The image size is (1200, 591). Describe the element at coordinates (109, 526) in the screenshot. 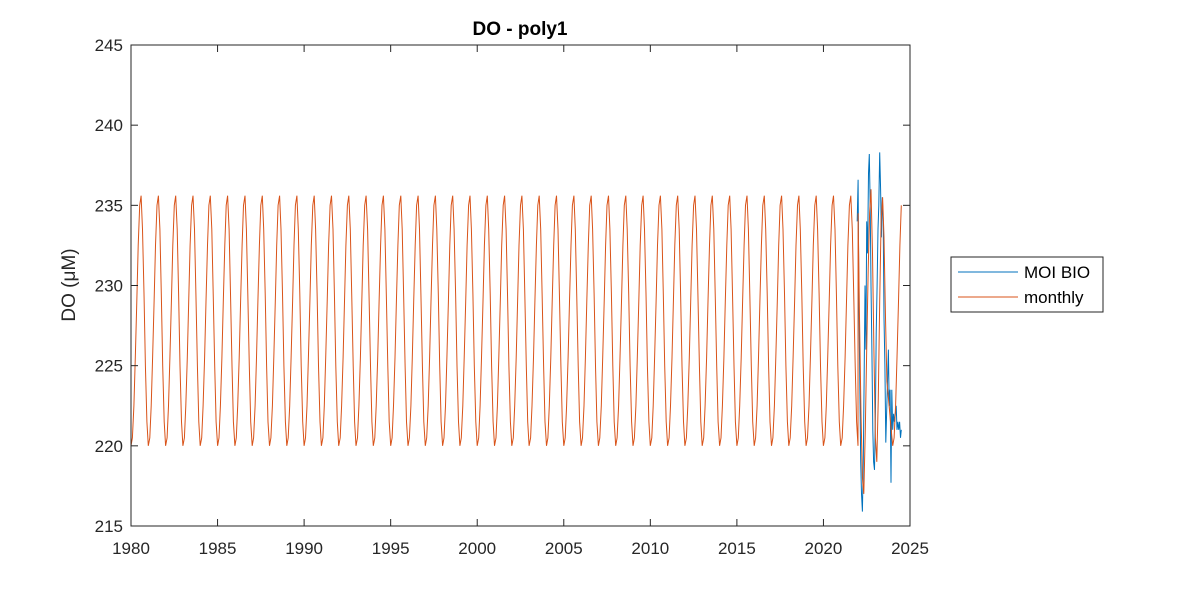

I see `y-tick-label: 215` at that location.